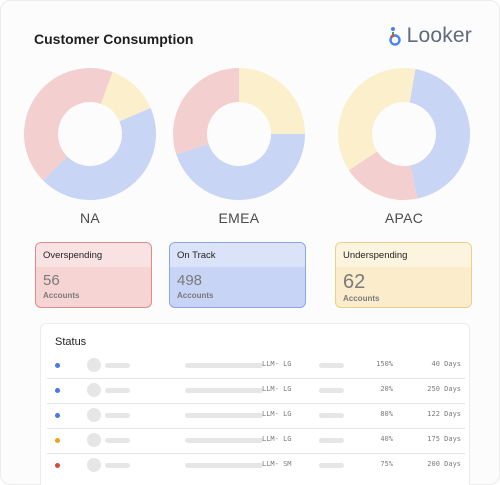 The width and height of the screenshot is (500, 485). I want to click on donut-emea: EMEA, so click(239, 146).